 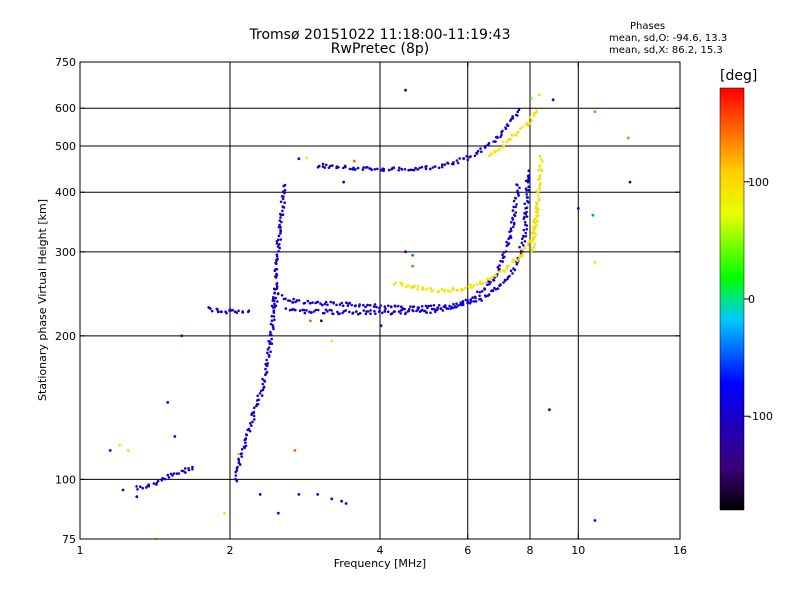 I want to click on colorbar-tick-label: 100, so click(x=758, y=182).